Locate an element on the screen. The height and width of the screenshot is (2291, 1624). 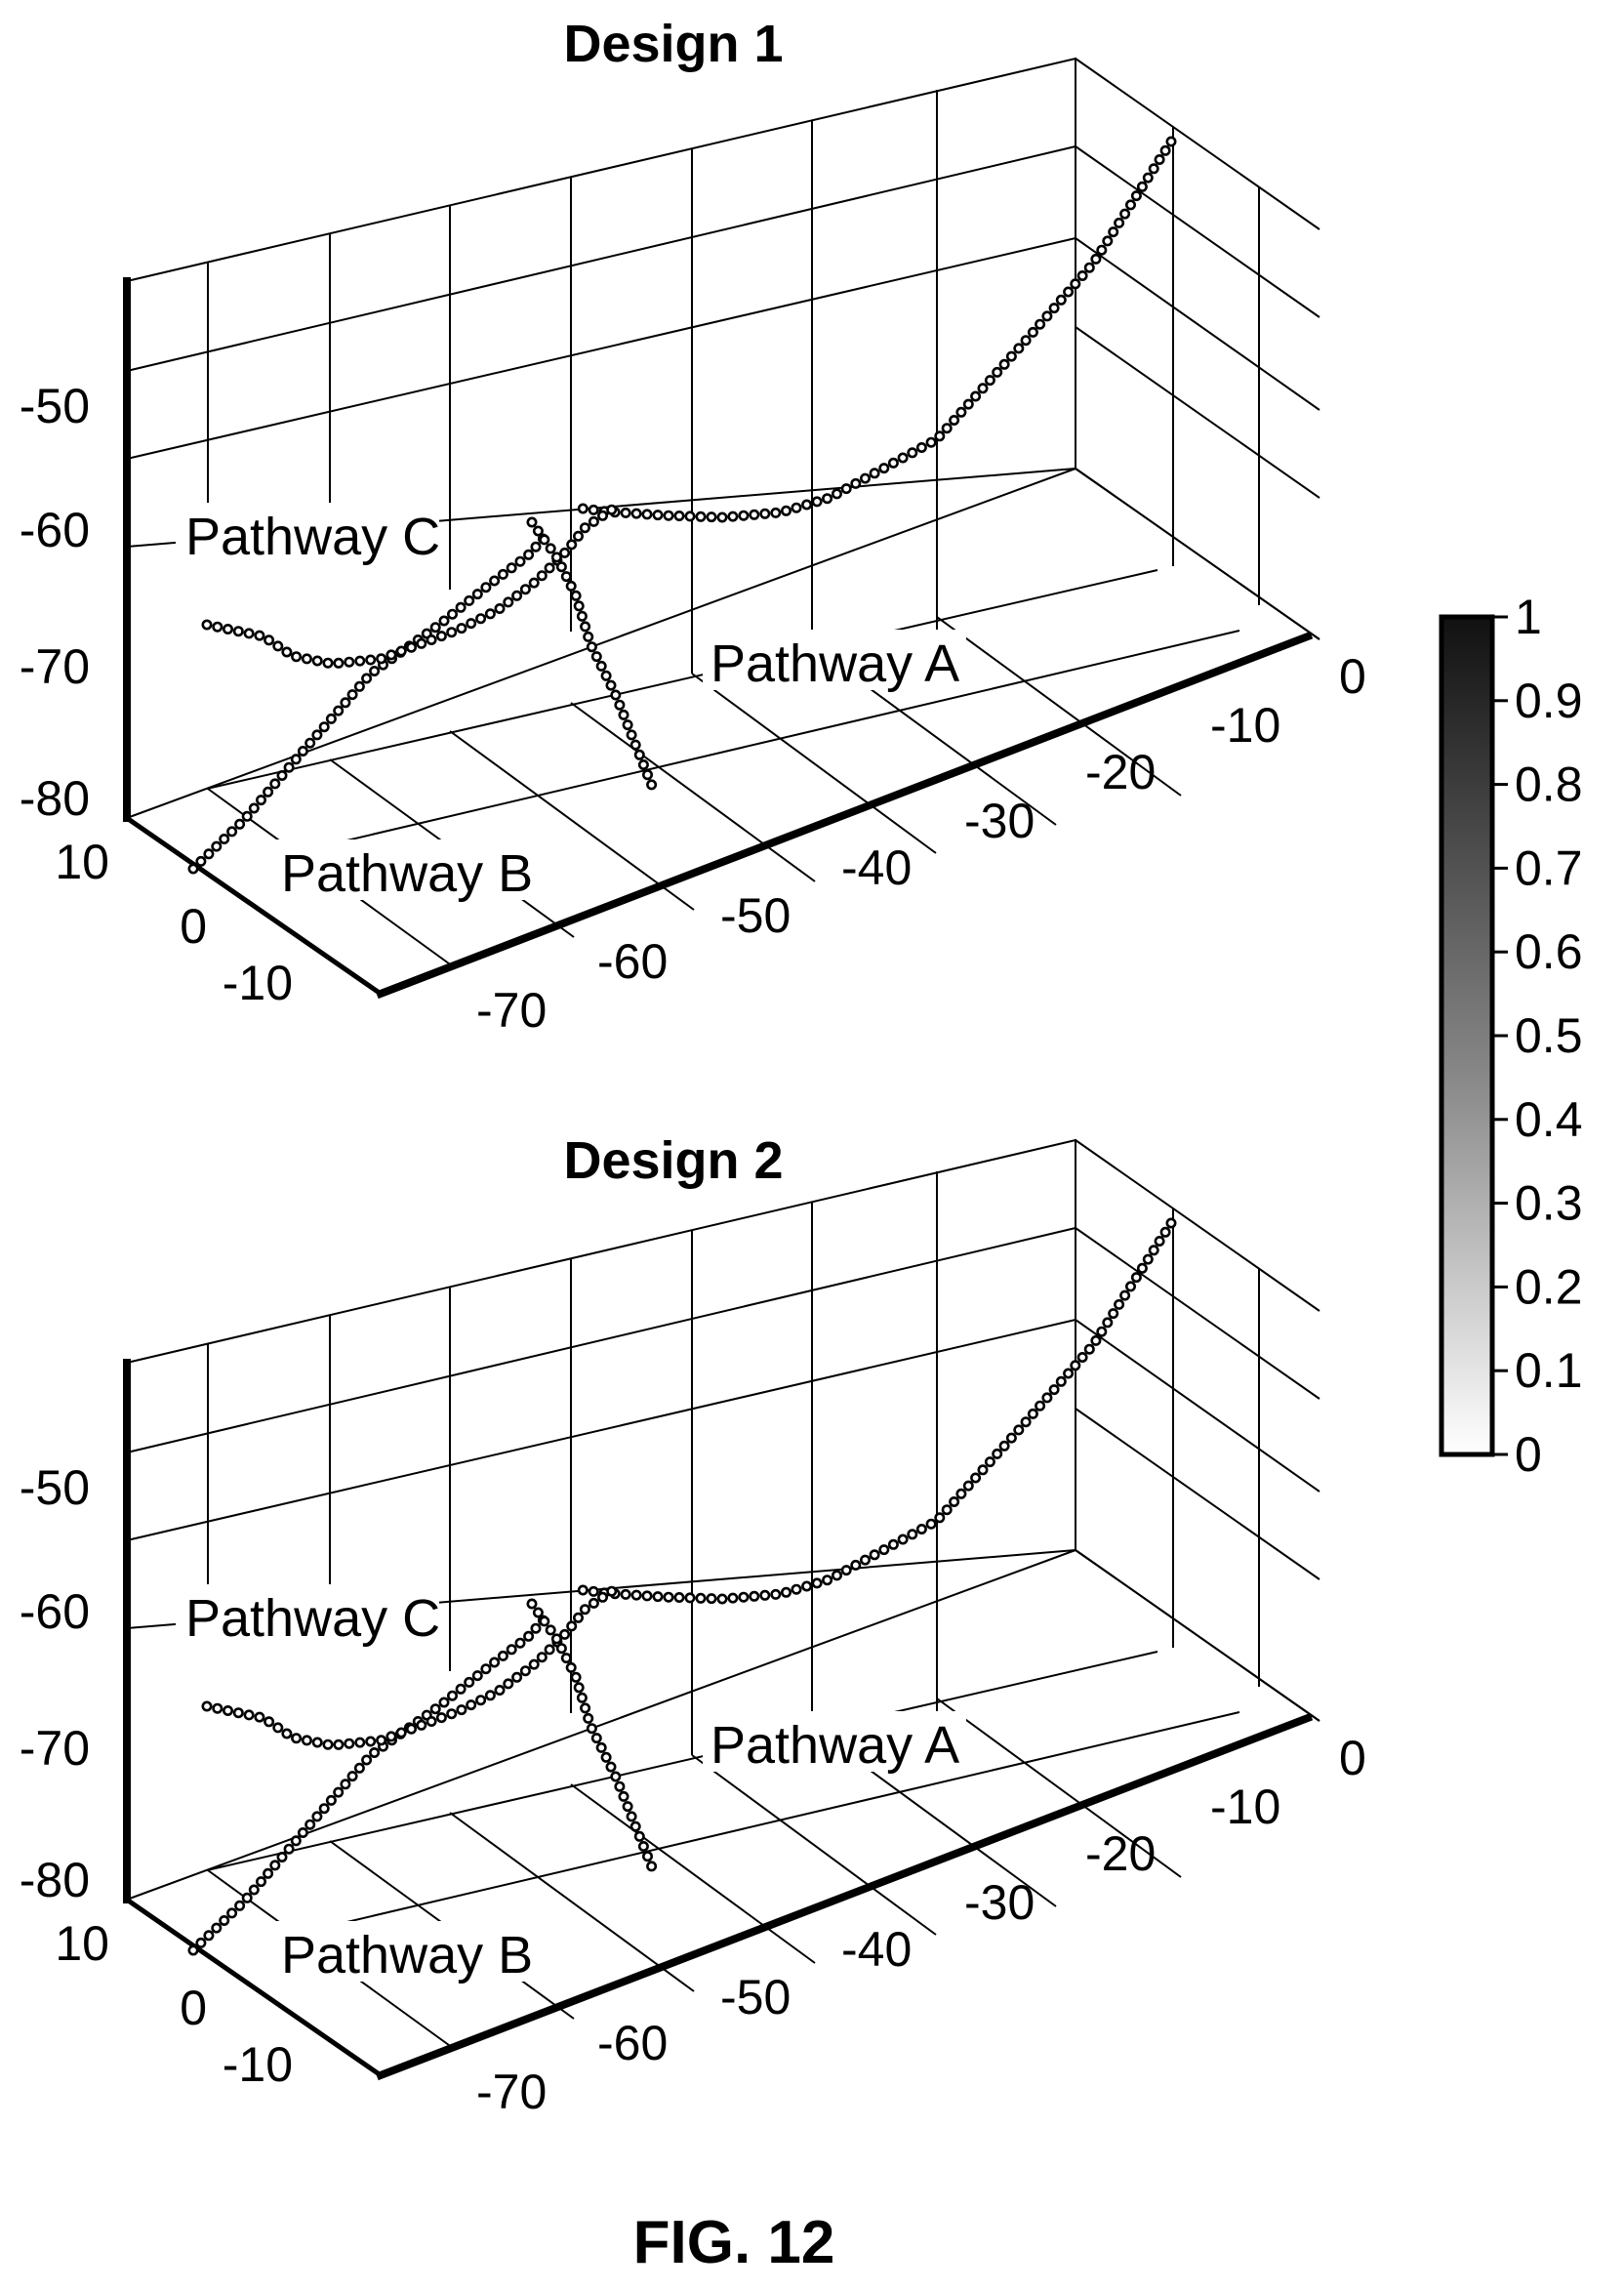
z-axis-ticks: -50 -60 -70 -80 is located at coordinates (55, 1683).